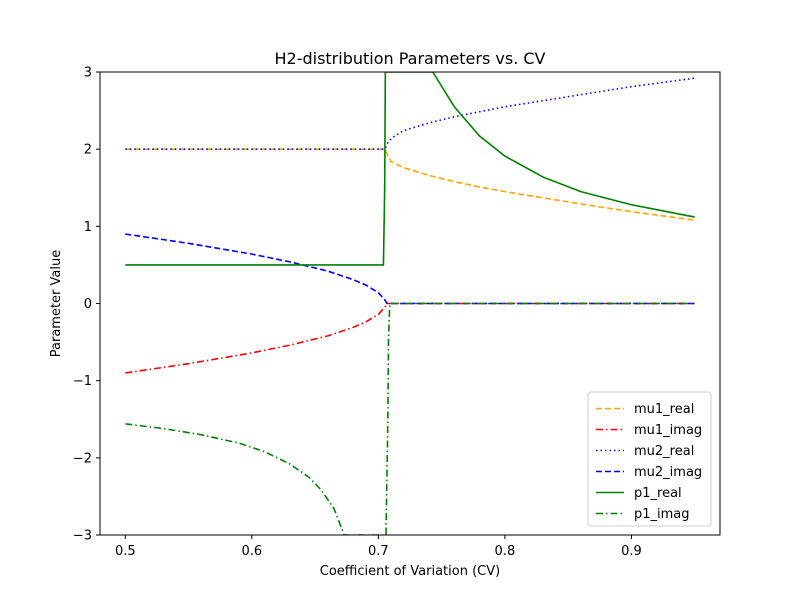 The image size is (800, 605). Describe the element at coordinates (88, 73) in the screenshot. I see `y-tick-label: 3` at that location.